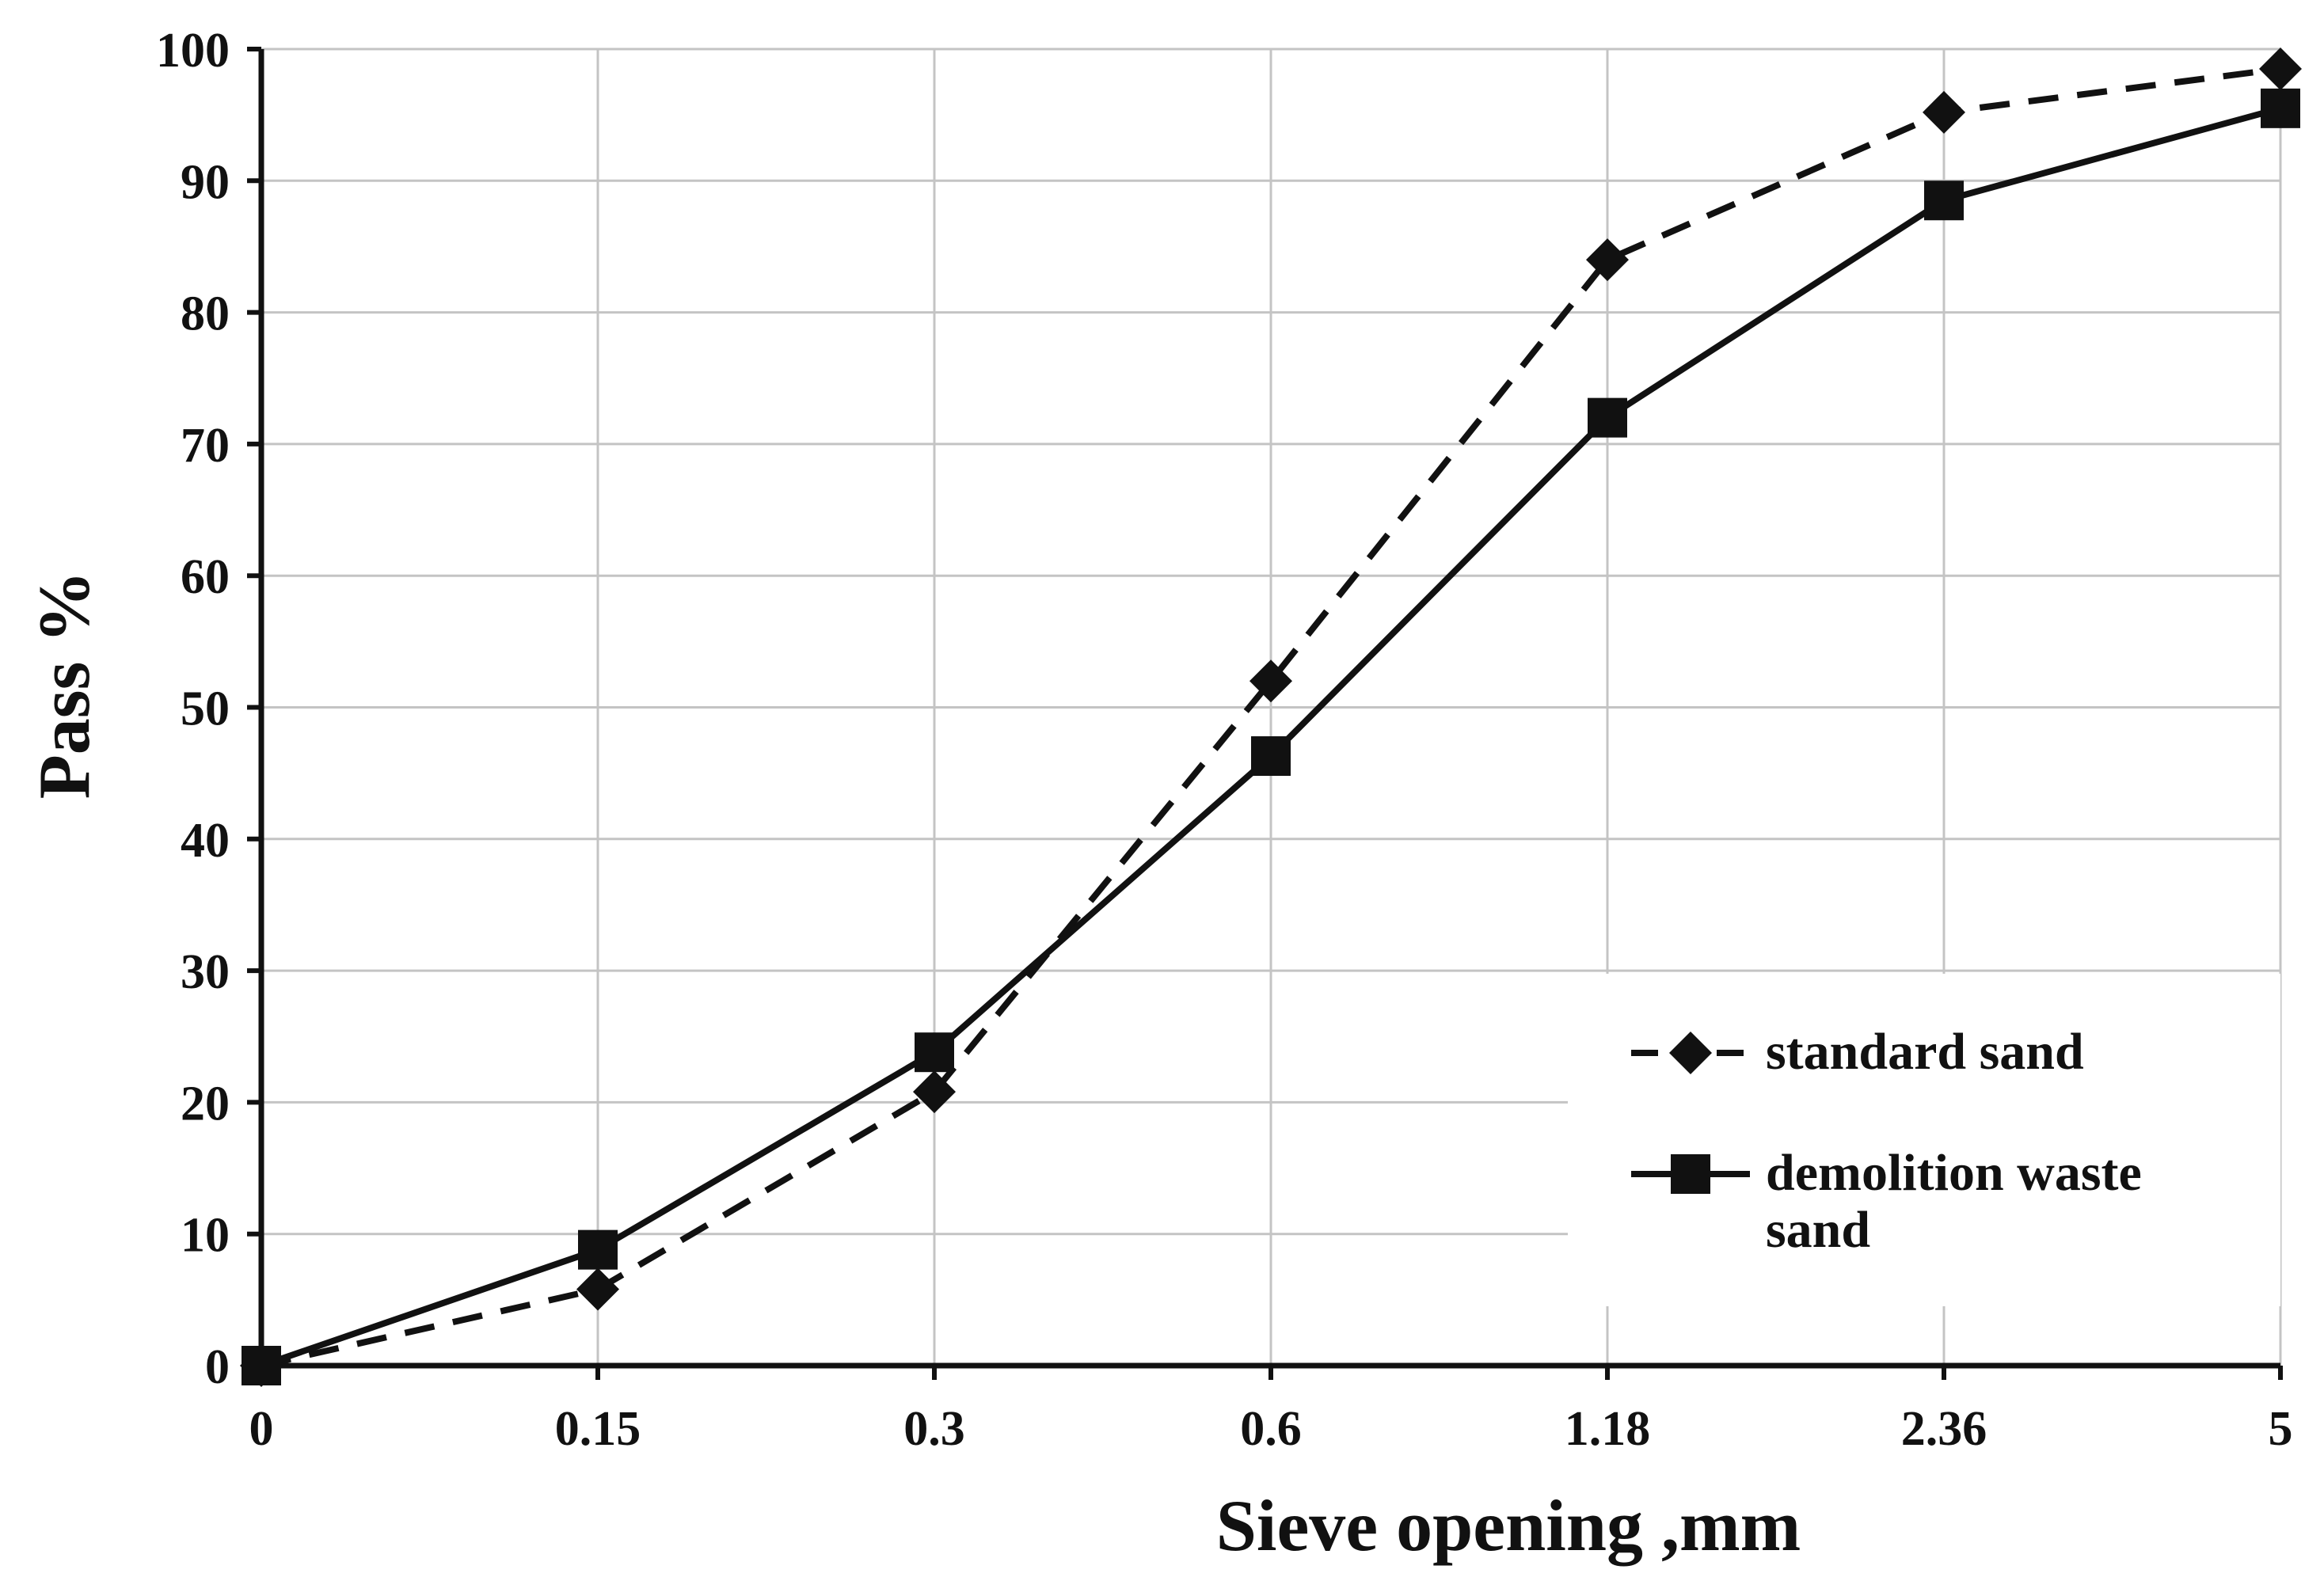  What do you see at coordinates (193, 51) in the screenshot?
I see `y-tick-label: 100` at bounding box center [193, 51].